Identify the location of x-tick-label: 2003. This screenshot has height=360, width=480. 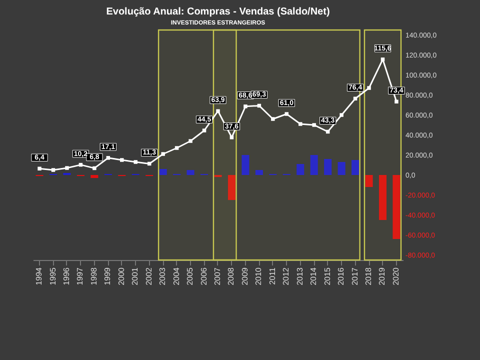
(163, 276).